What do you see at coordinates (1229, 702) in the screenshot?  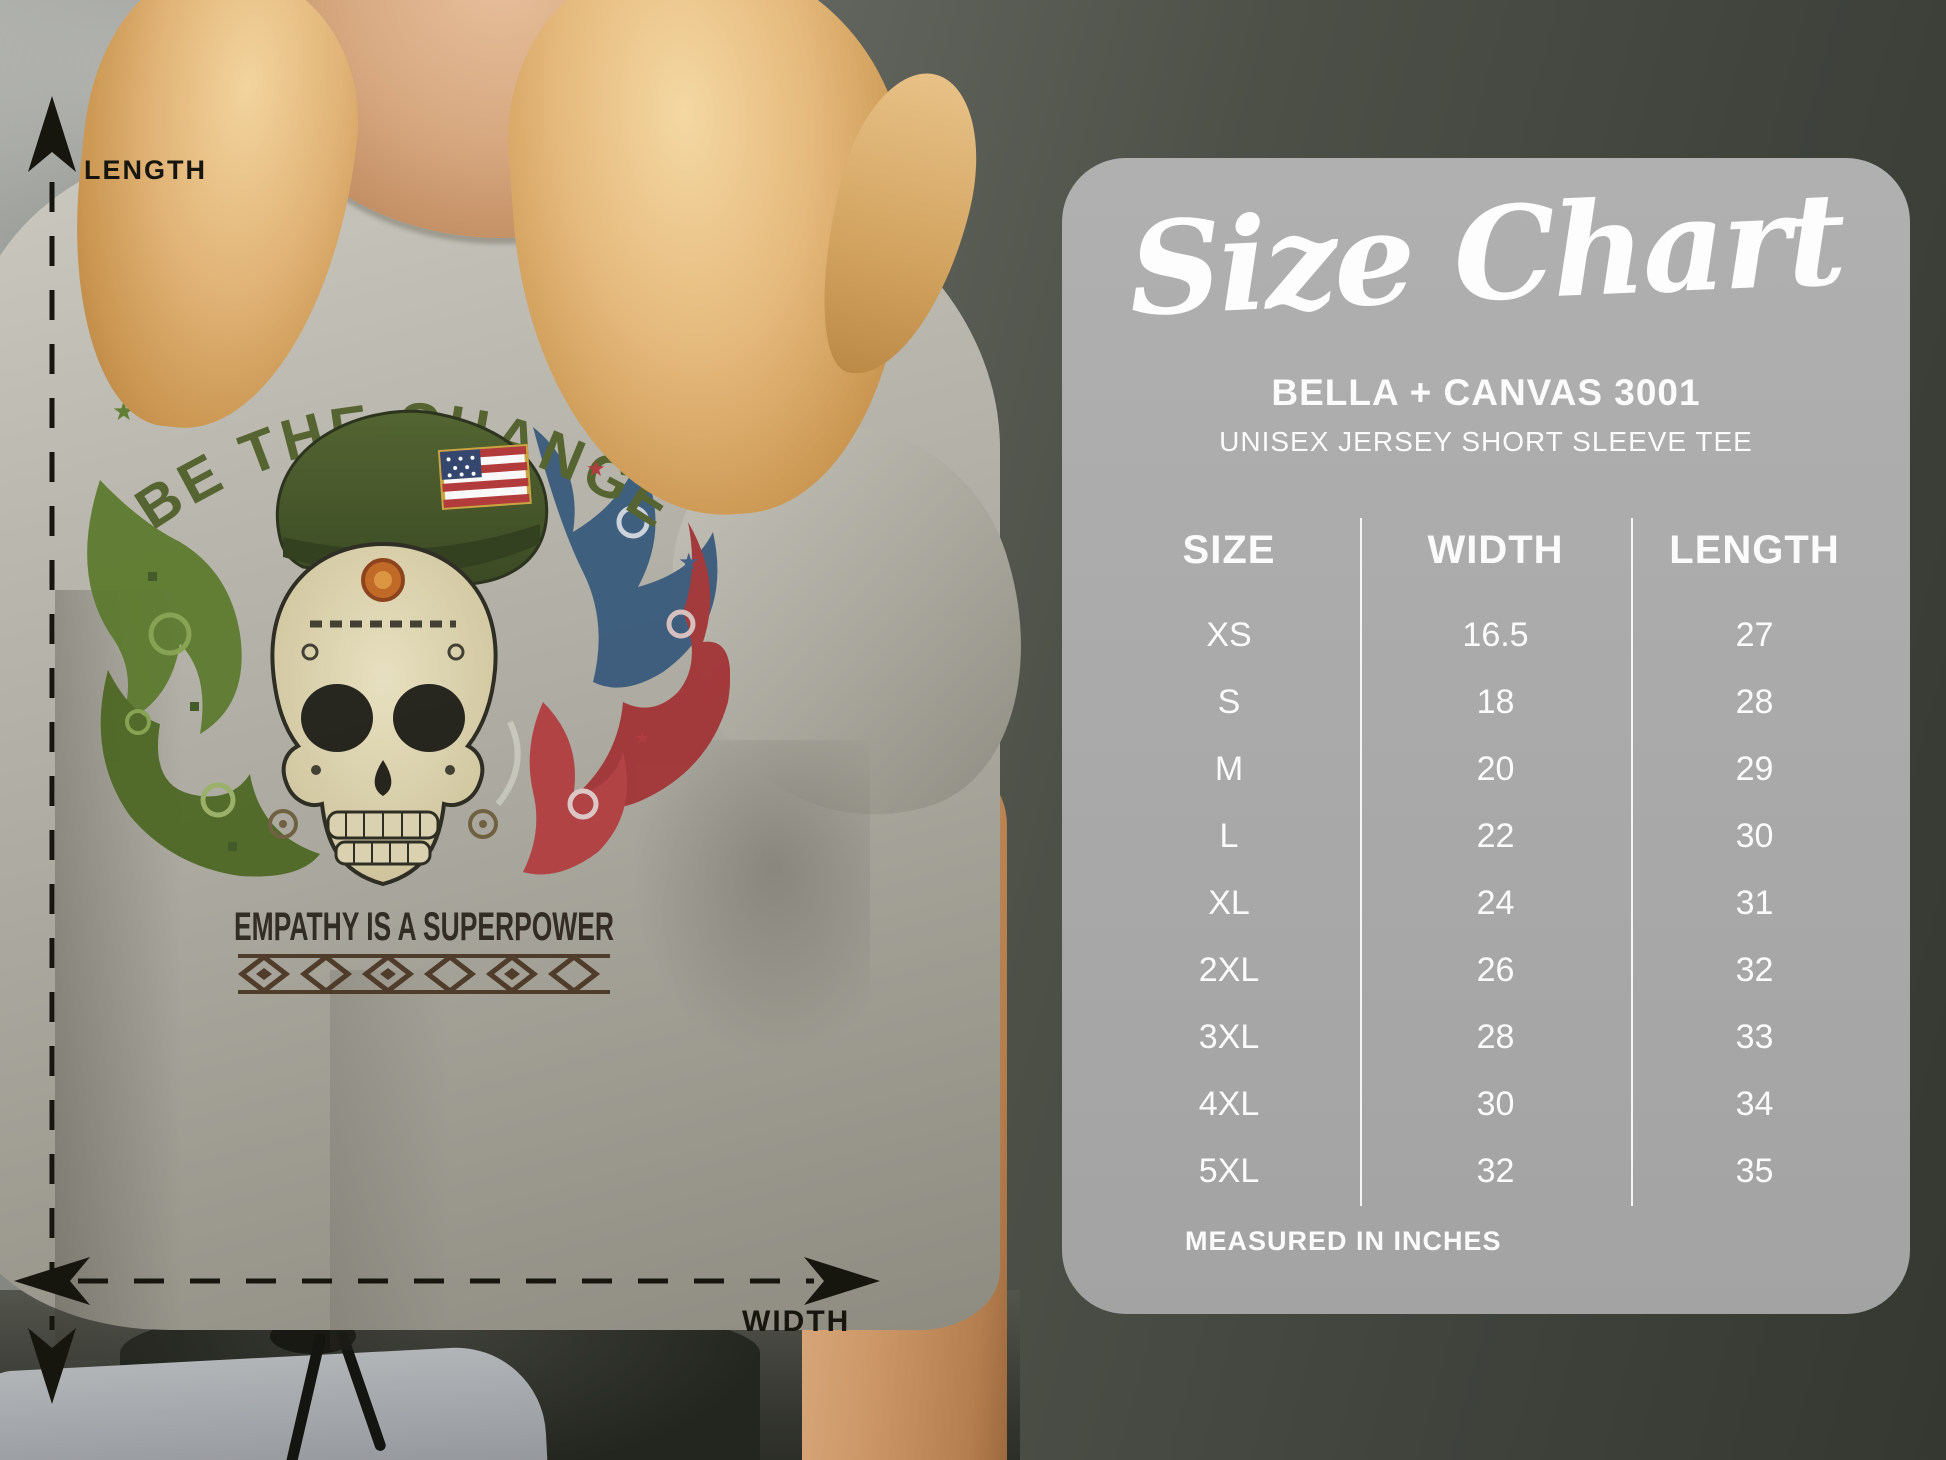 I see `cell-size: S` at bounding box center [1229, 702].